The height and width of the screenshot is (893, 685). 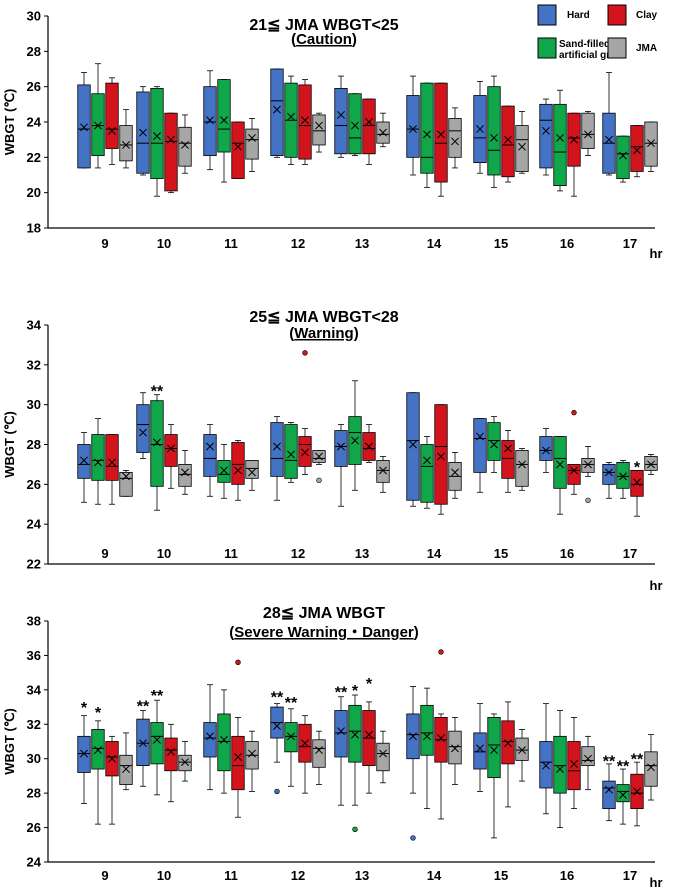 I want to click on legend: Hard Clay Sand-filled artificial grass JMA, so click(x=597, y=32).